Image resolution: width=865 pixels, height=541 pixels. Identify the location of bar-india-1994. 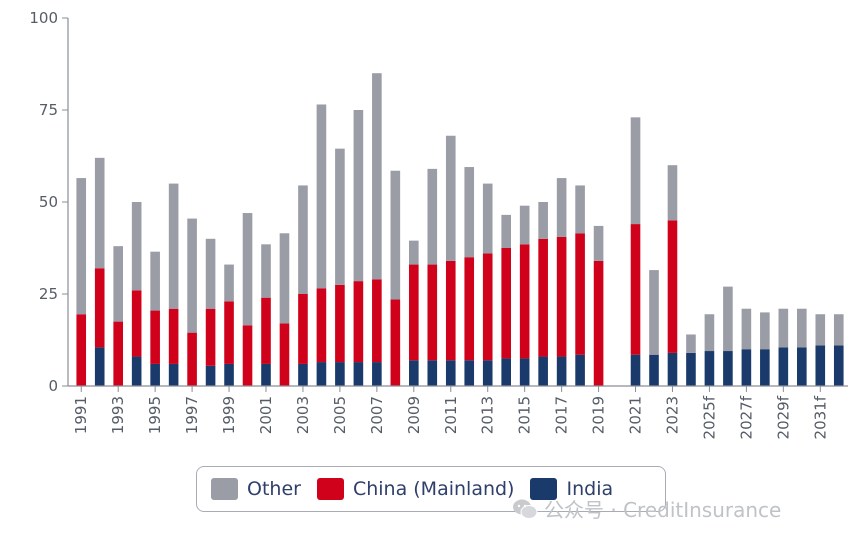
(136, 371).